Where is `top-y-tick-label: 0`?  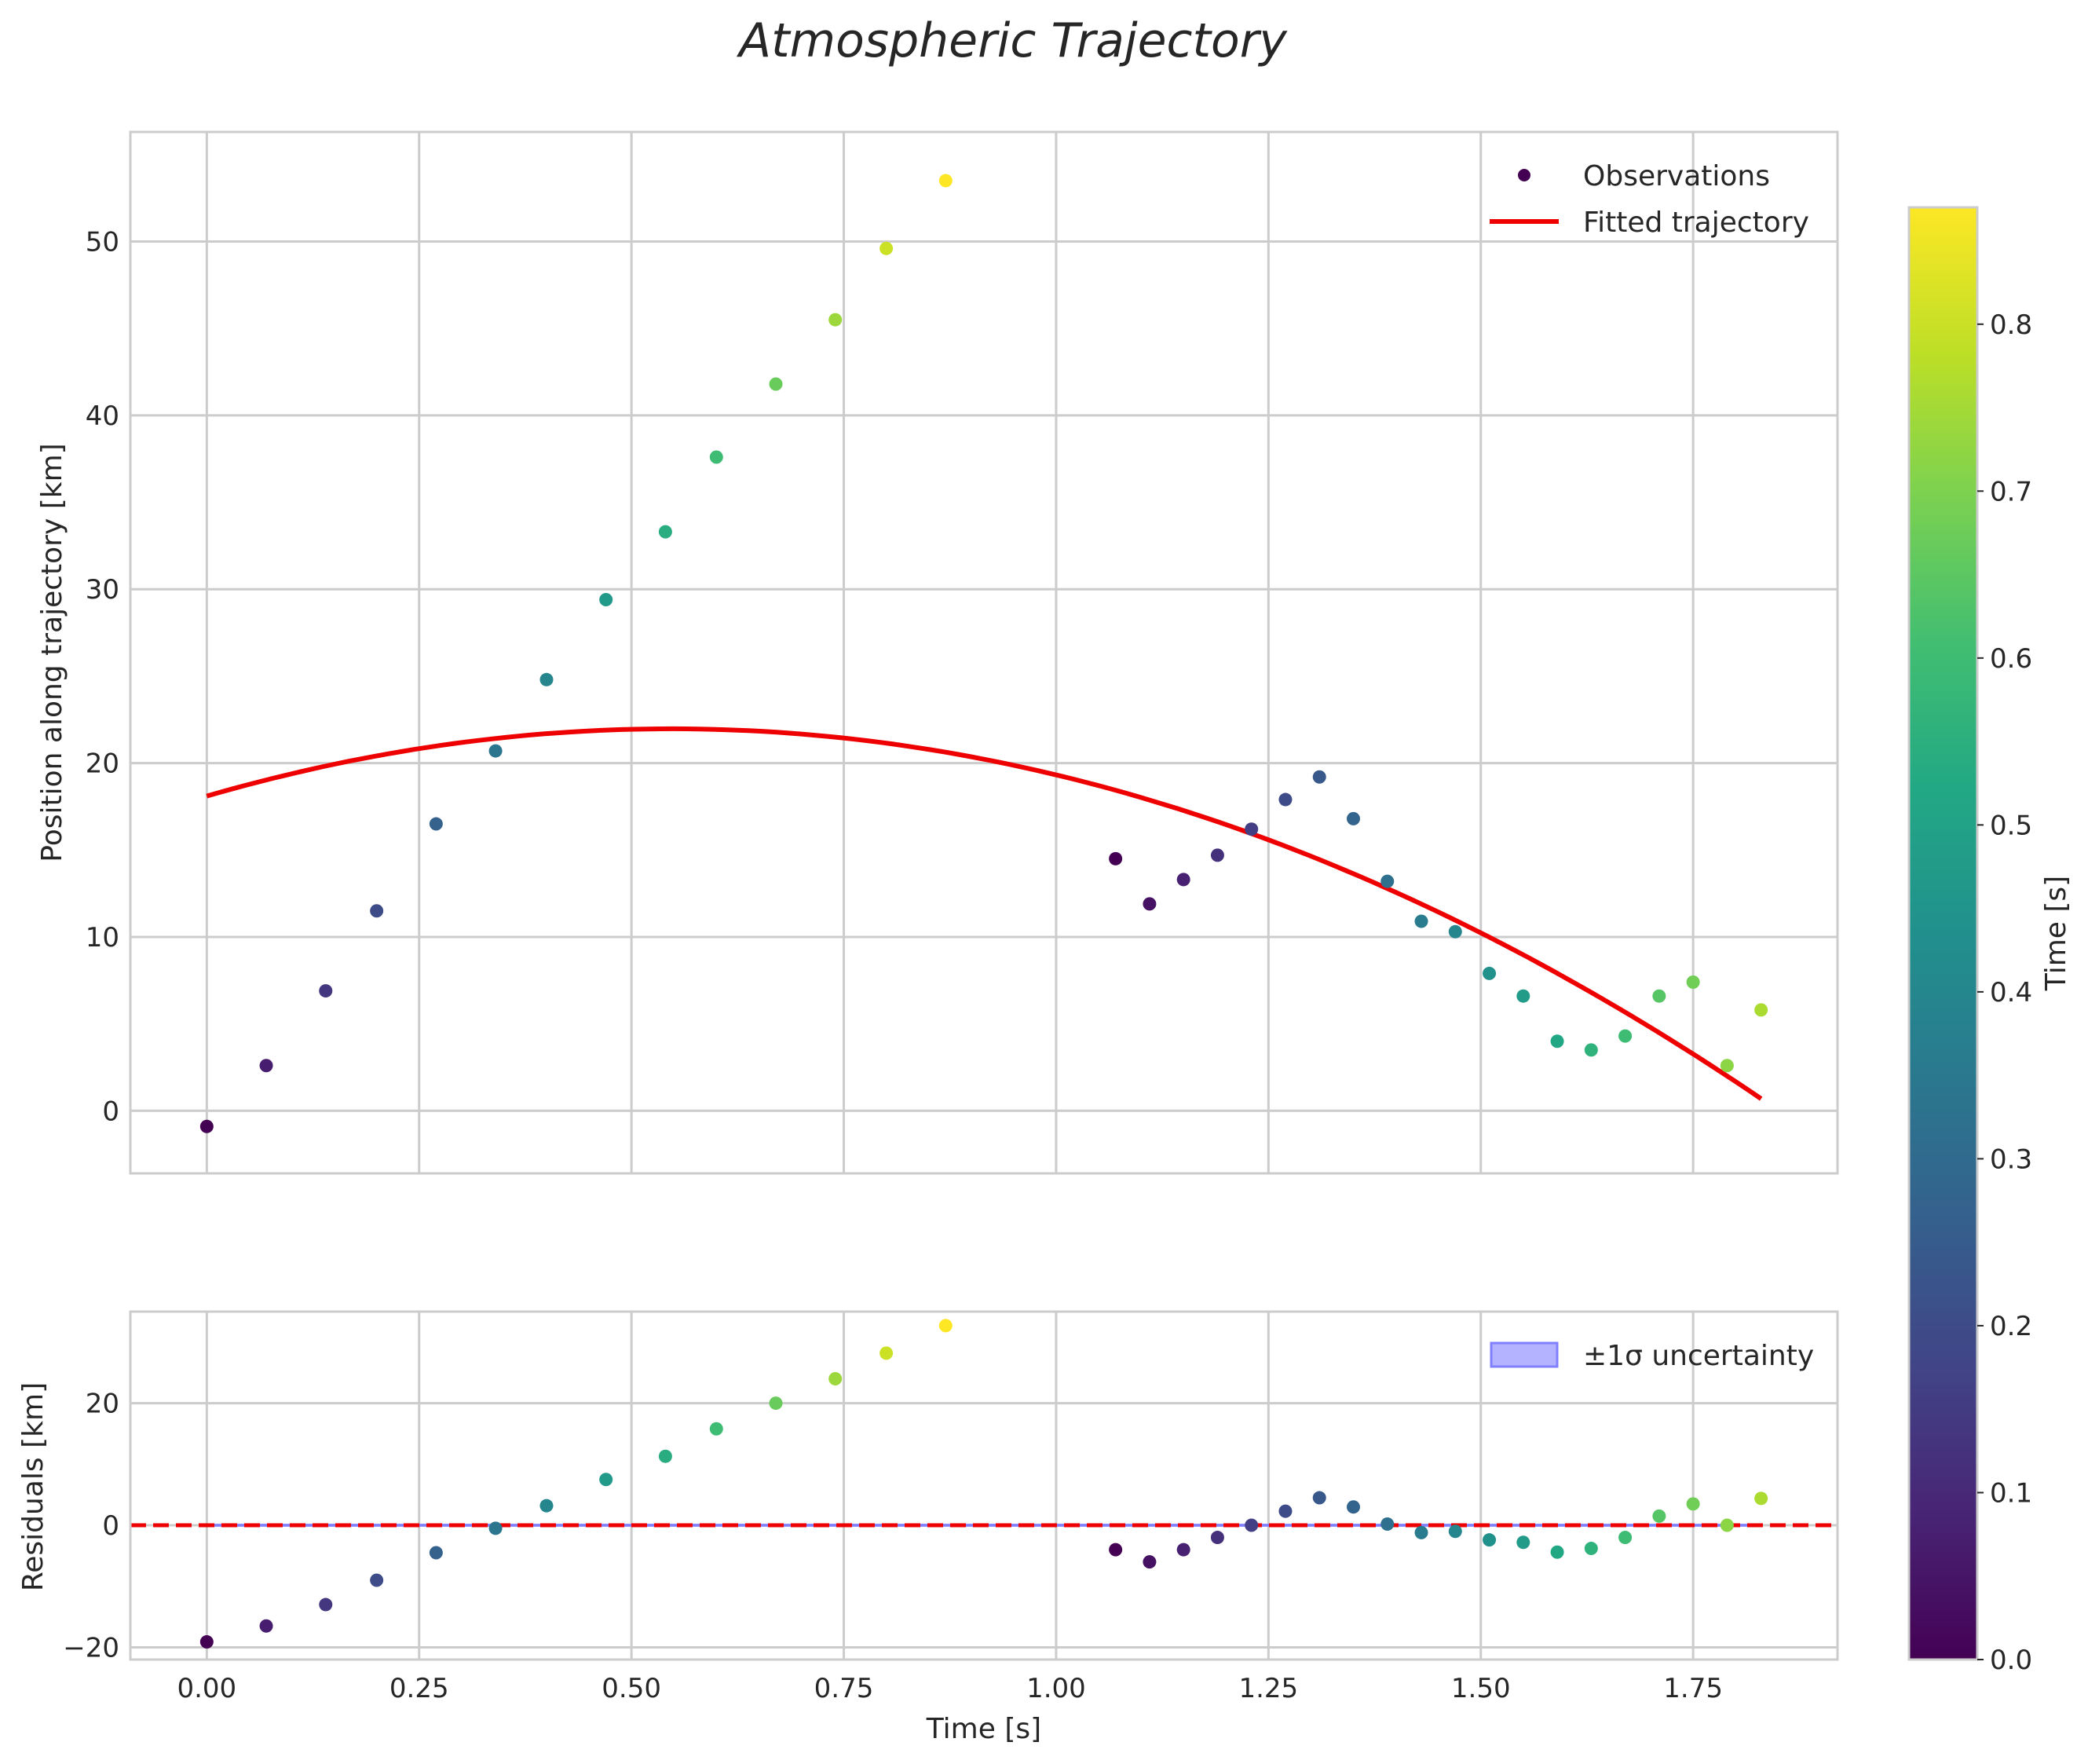 top-y-tick-label: 0 is located at coordinates (110, 1111).